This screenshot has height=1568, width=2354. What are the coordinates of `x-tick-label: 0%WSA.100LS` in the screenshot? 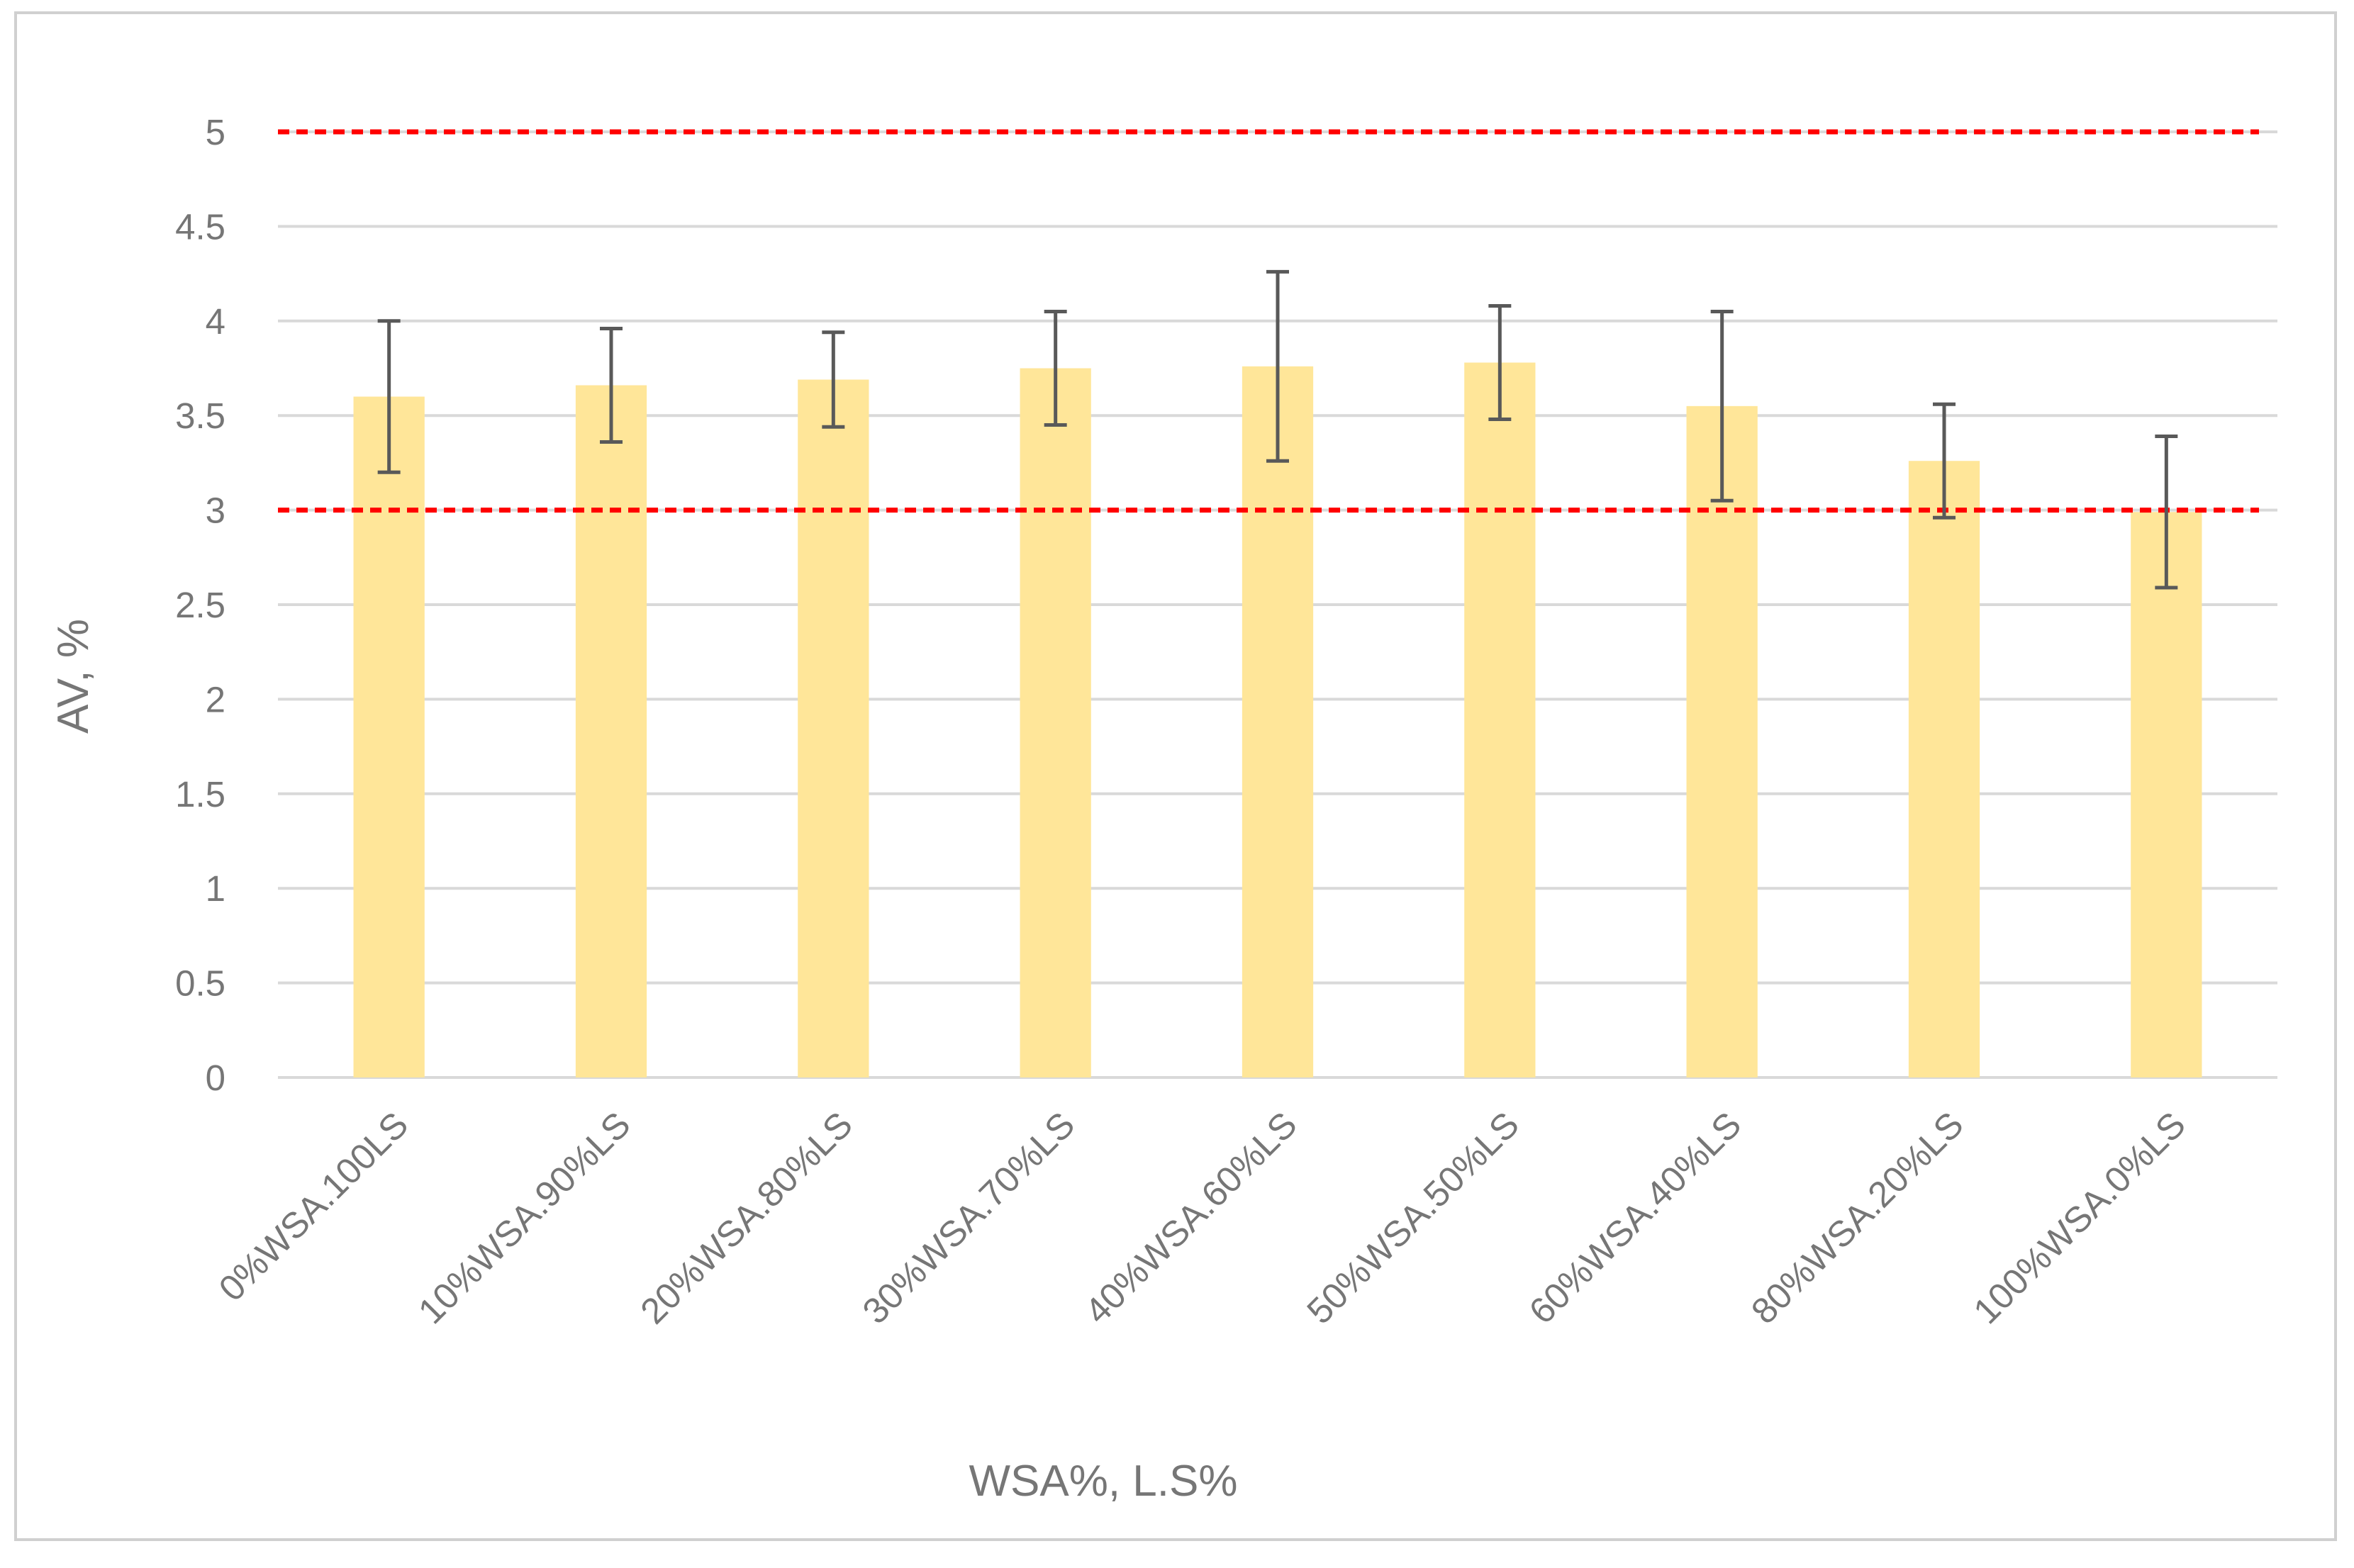 It's located at (313, 1206).